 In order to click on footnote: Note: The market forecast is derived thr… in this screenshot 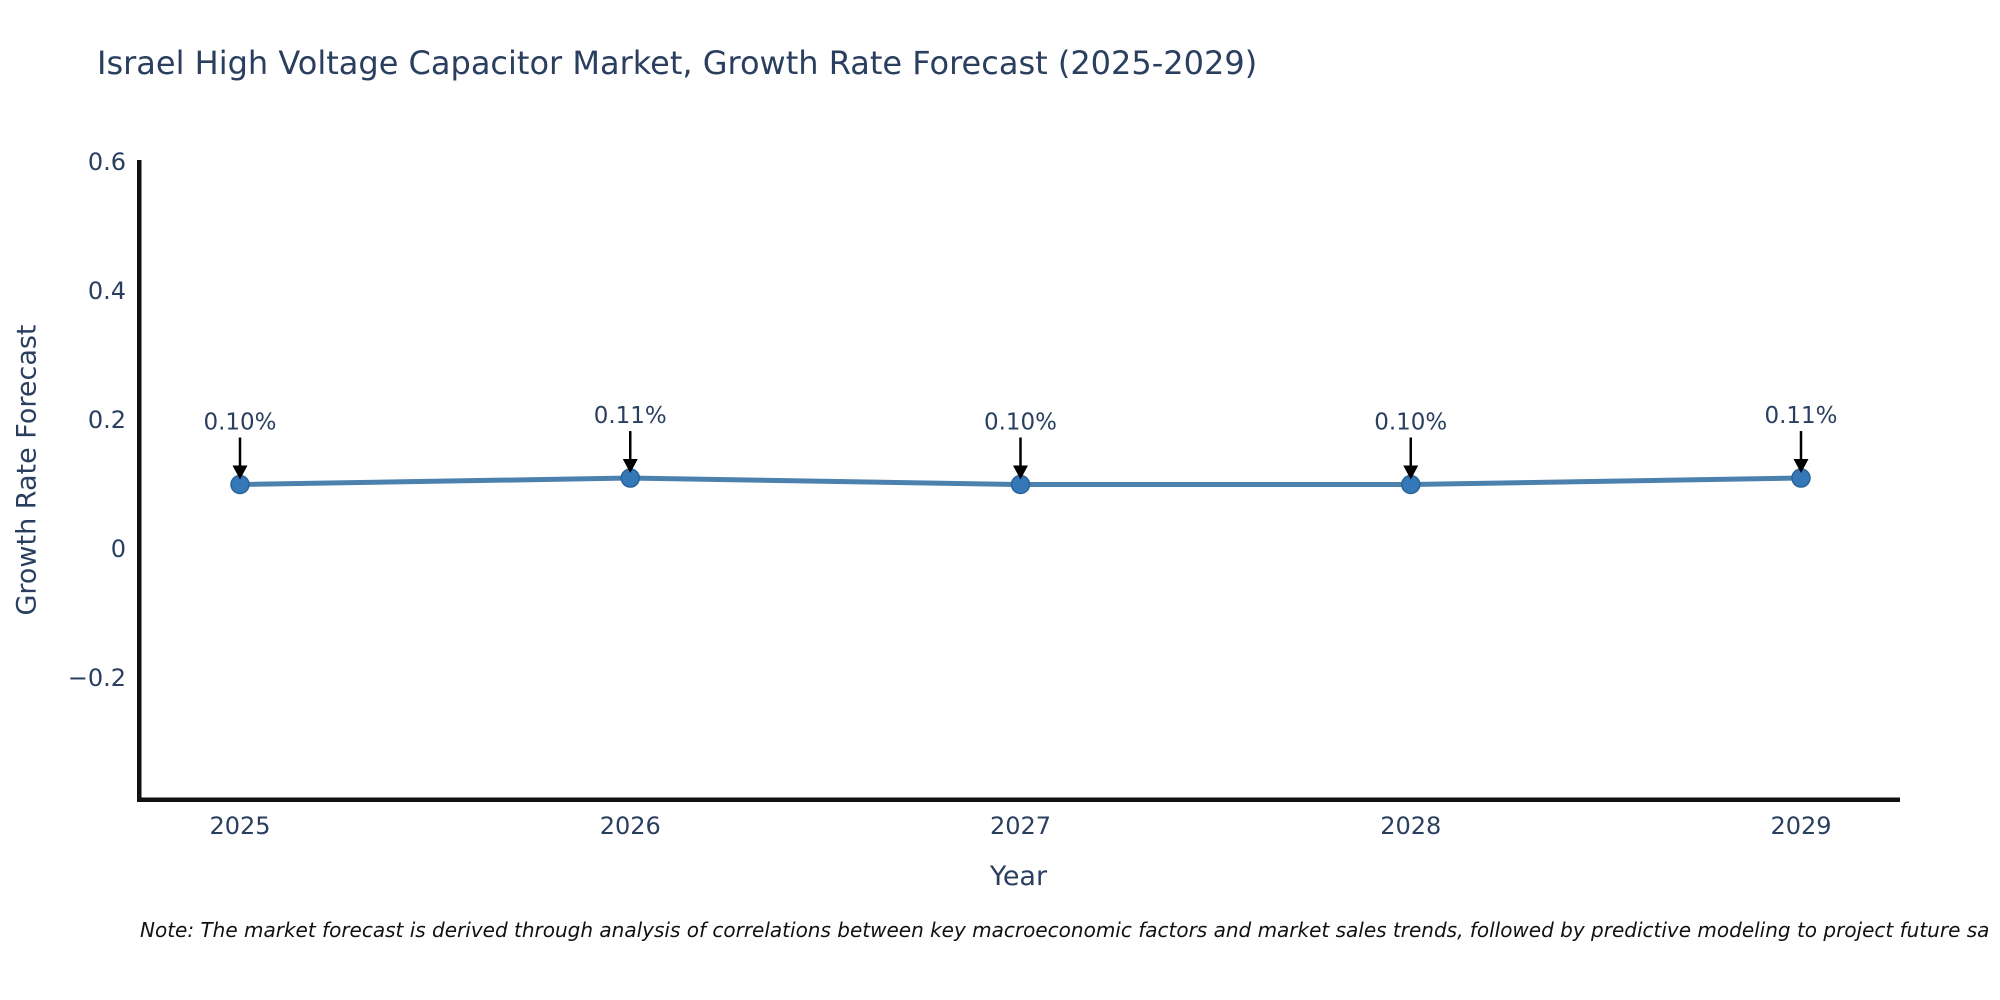, I will do `click(1065, 930)`.